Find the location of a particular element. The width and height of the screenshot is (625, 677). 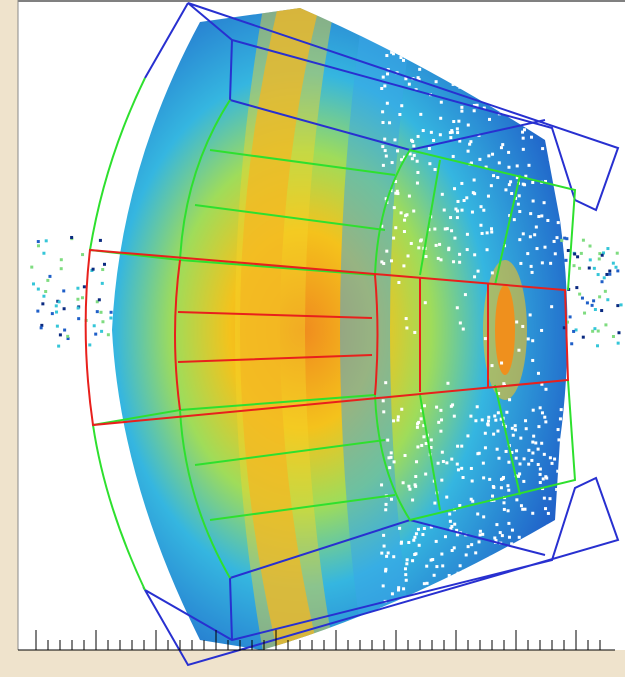

green-bottom-lines is located at coordinates (357, 452).